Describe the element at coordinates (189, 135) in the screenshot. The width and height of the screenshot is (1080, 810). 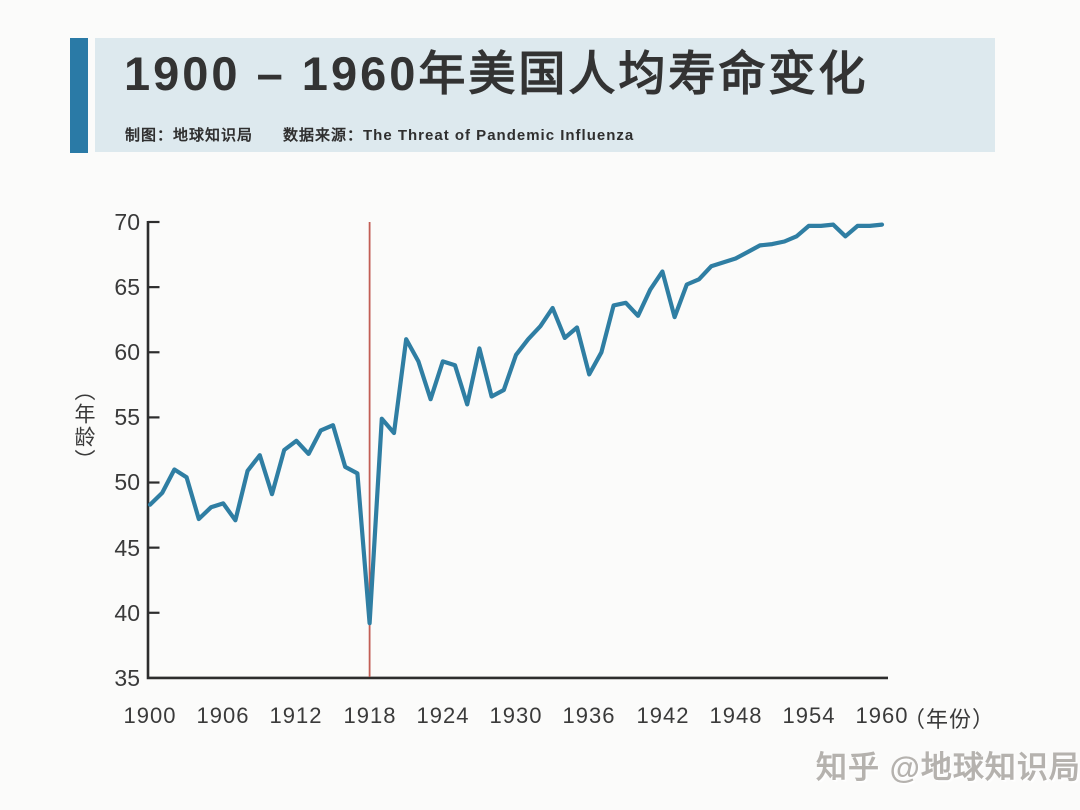
I see `credit-label: 制图：地球知识局` at that location.